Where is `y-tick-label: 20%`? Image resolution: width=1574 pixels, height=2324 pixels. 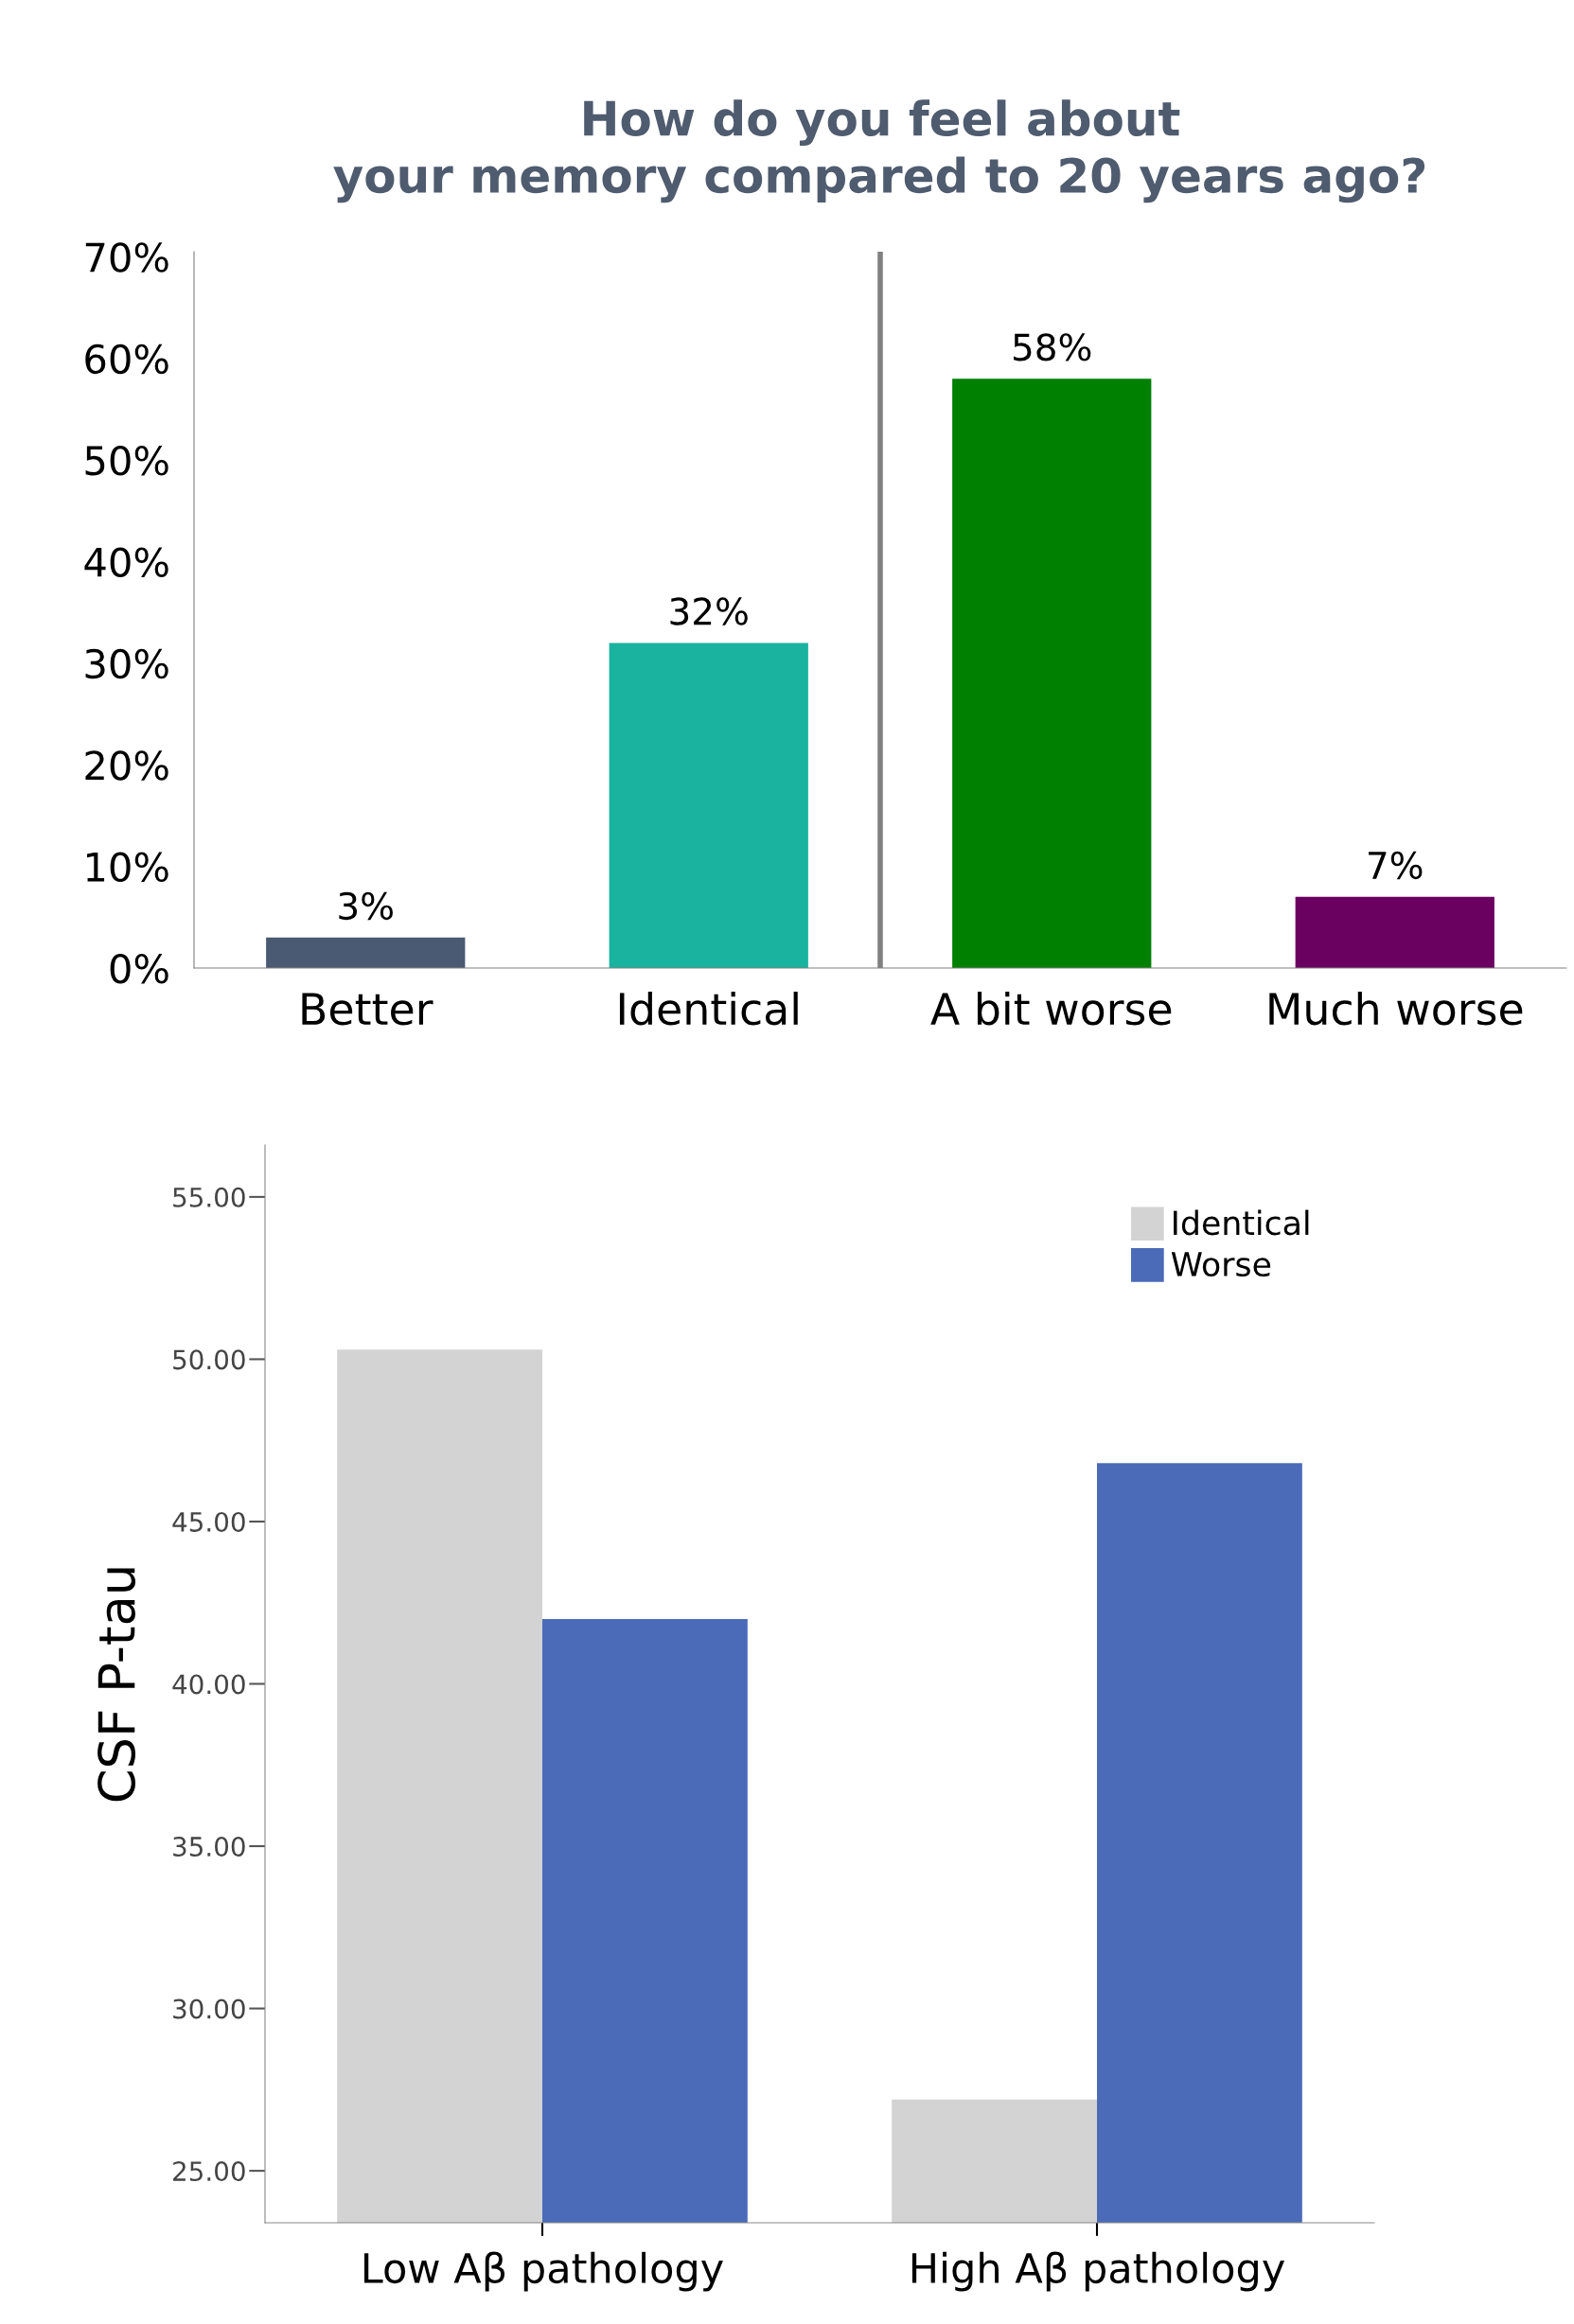
y-tick-label: 20% is located at coordinates (127, 765).